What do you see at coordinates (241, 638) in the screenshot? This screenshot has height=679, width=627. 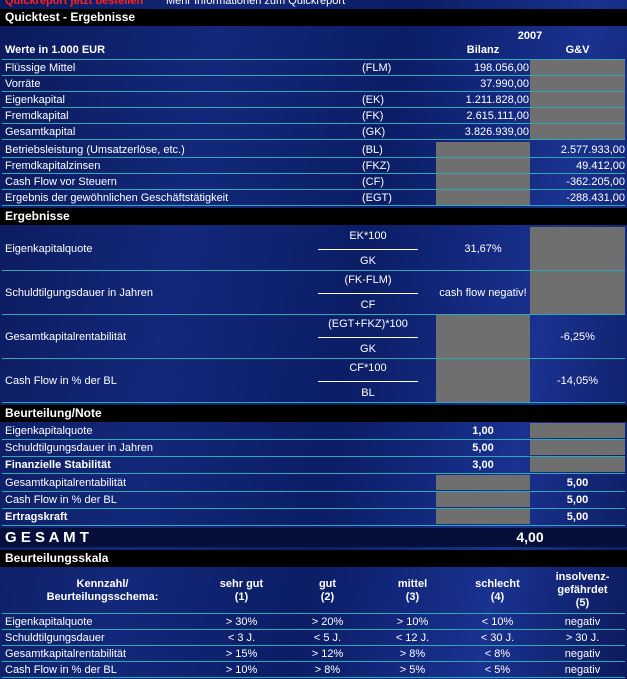 I see `scale-cell: < 3 J.` at bounding box center [241, 638].